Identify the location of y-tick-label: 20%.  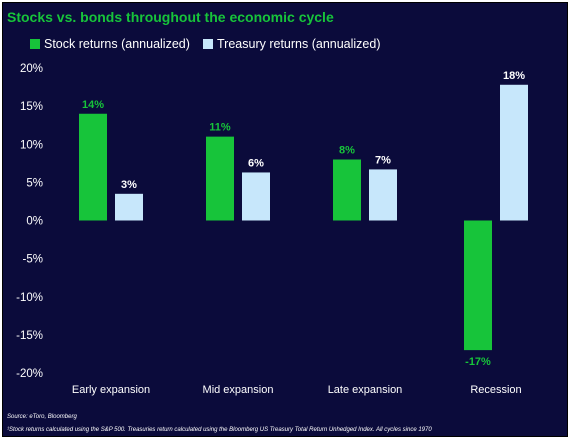
(31, 69).